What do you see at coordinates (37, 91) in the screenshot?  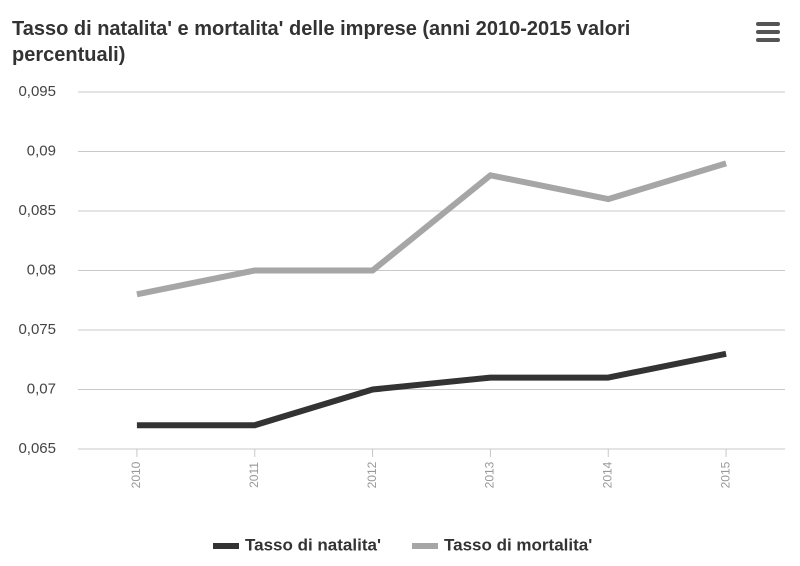 I see `y-tick-label: 0,095` at bounding box center [37, 91].